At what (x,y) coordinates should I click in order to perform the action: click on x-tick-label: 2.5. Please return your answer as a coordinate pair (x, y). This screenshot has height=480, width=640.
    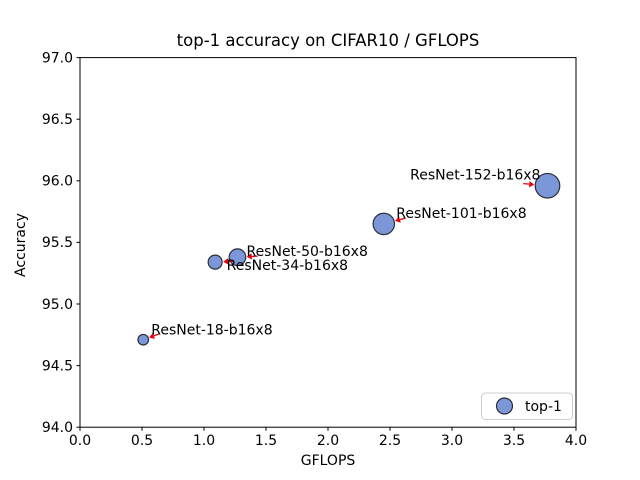
    Looking at the image, I should click on (390, 441).